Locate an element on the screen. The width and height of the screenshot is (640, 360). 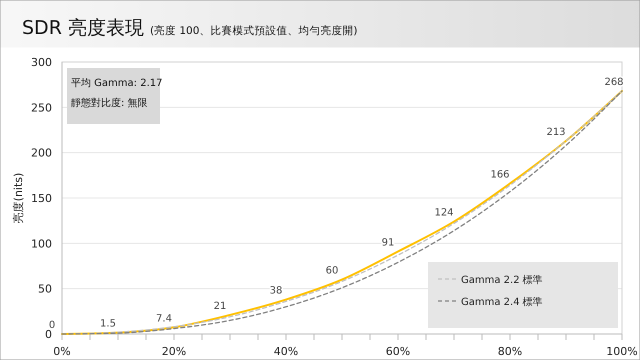
y-tick-label: 100 is located at coordinates (41, 243).